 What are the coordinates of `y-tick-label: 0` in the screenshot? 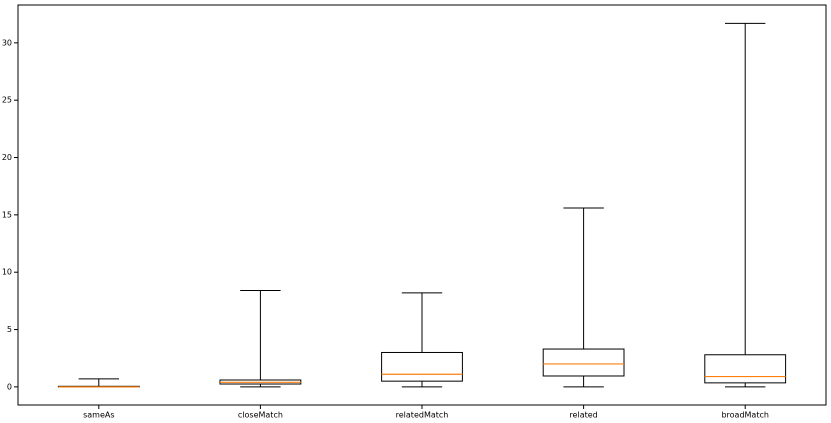 It's located at (9, 386).